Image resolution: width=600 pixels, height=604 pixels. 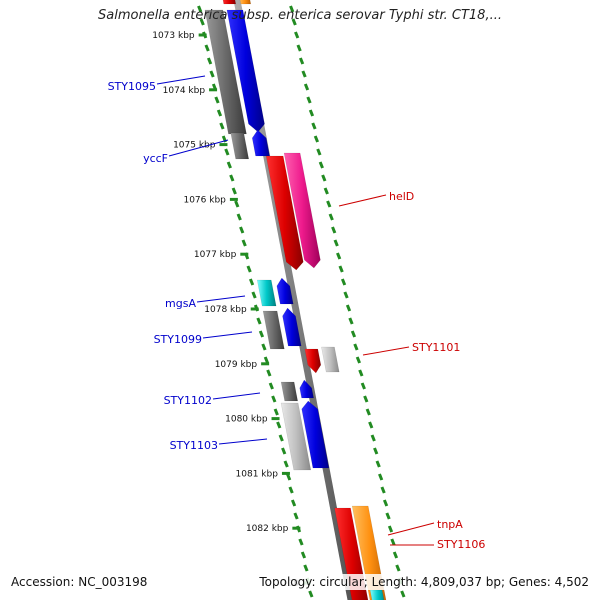 I want to click on tick-label: 1076 kbp, so click(x=204, y=200).